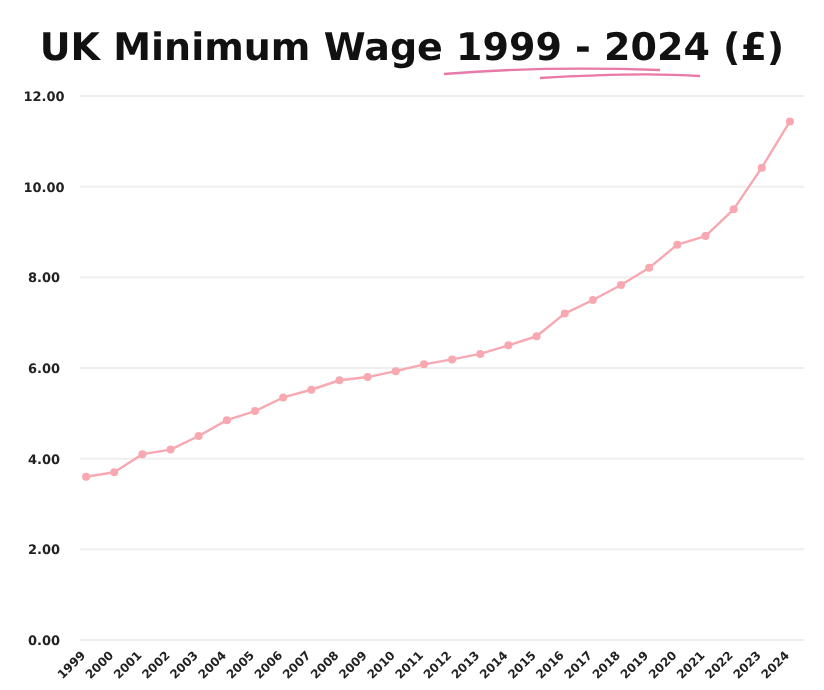  Describe the element at coordinates (412, 48) in the screenshot. I see `chart-title: UK Minimum Wage 1999 - 2024 (£)` at that location.